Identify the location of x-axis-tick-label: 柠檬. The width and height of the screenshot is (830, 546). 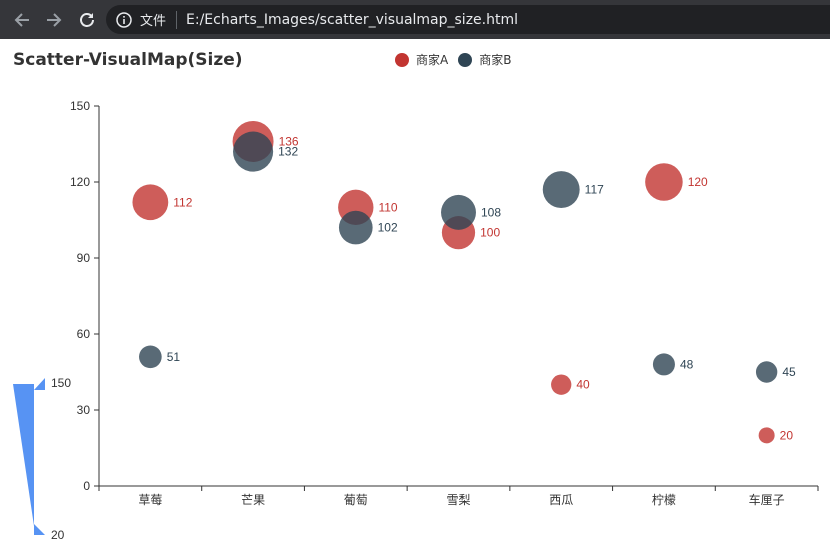
(664, 499).